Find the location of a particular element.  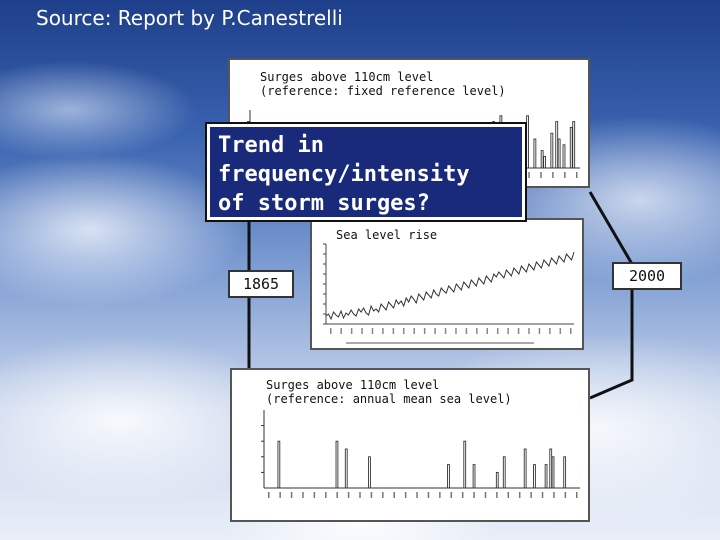

sea-level-panel: Sea level rise is located at coordinates (447, 284).